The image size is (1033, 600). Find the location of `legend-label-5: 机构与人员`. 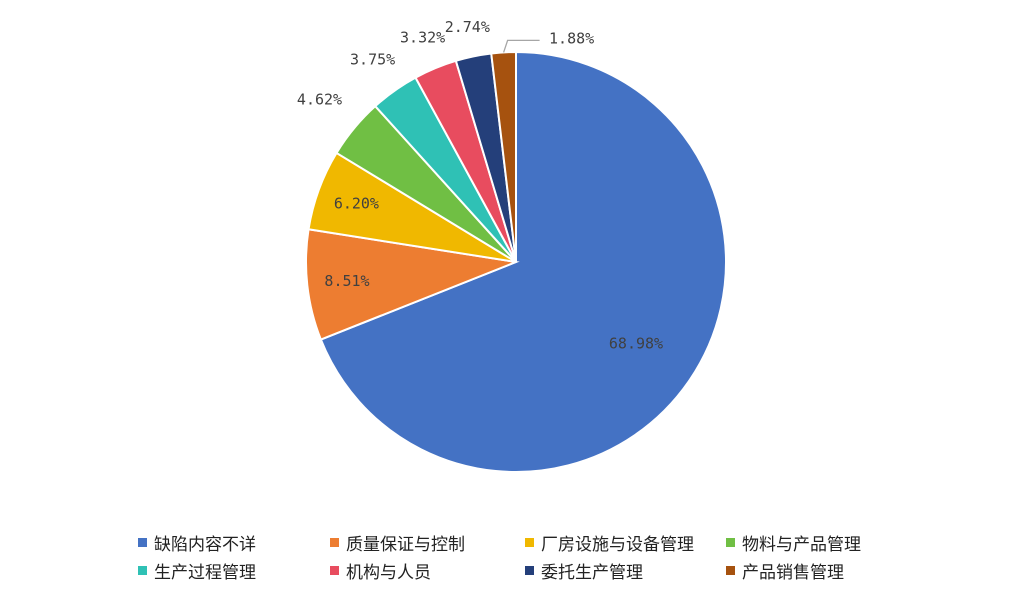

legend-label-5: 机构与人员 is located at coordinates (388, 572).